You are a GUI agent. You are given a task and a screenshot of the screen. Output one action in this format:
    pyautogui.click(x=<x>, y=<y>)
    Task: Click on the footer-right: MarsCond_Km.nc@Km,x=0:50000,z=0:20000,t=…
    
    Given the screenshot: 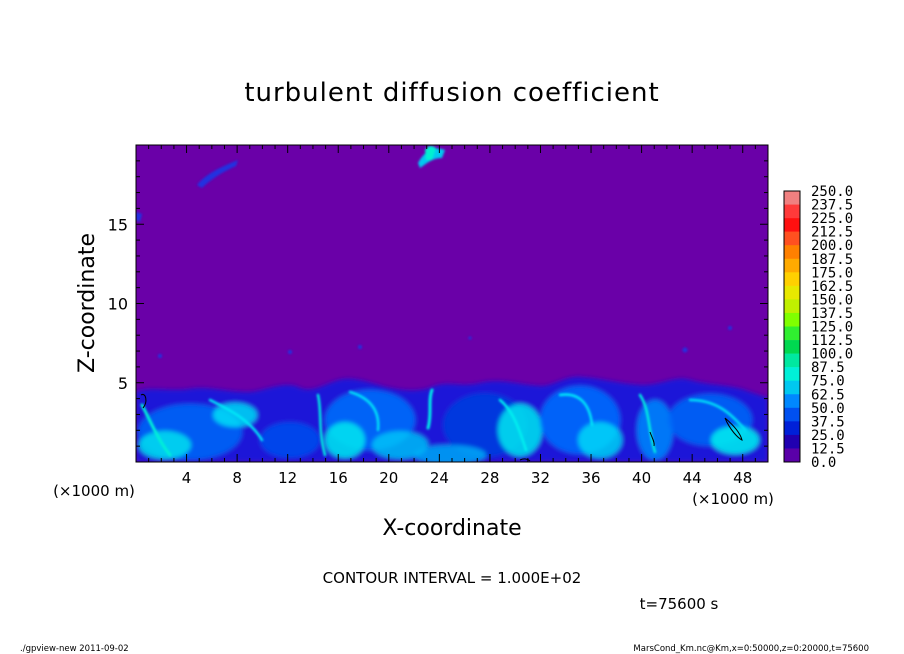 What is the action you would take?
    pyautogui.click(x=751, y=649)
    